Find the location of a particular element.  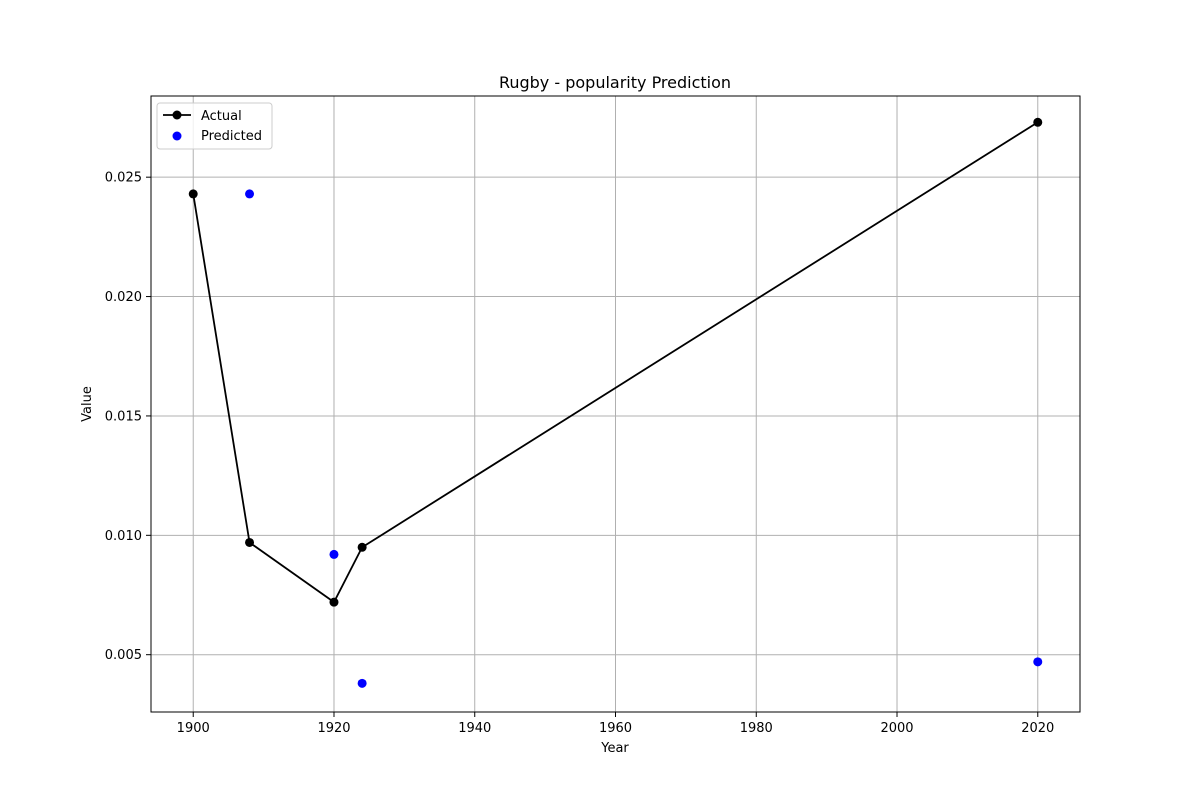

x-tick-label: 1980 is located at coordinates (756, 728).